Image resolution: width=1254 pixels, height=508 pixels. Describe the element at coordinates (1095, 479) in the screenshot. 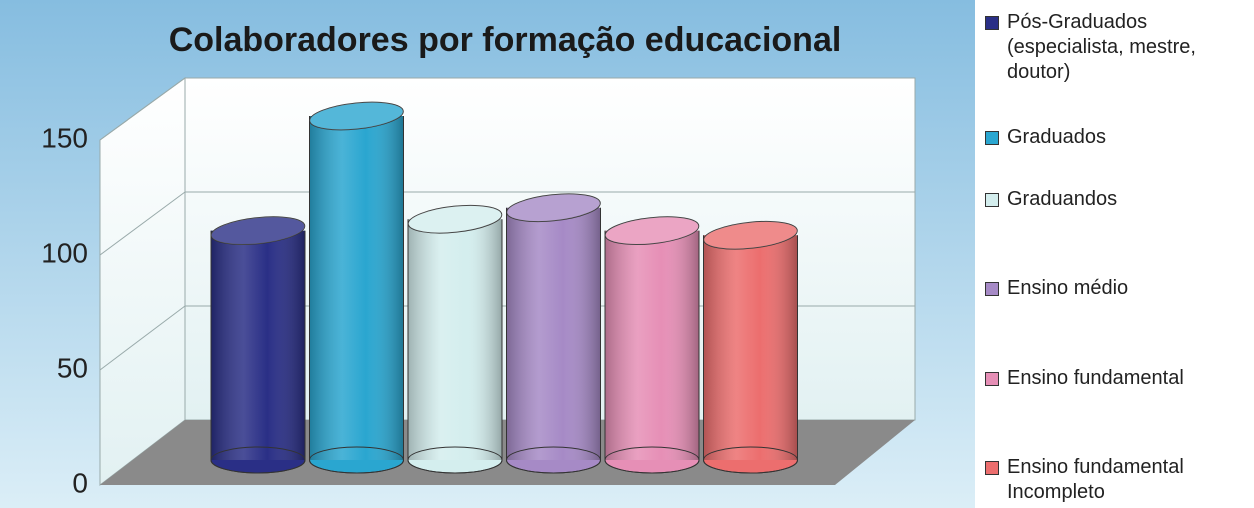

I see `legend-label: Ensino fundamental Incompleto` at that location.